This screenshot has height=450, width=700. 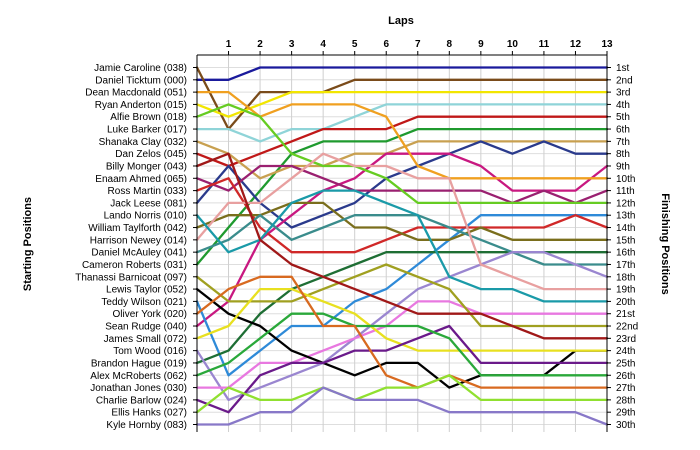 I want to click on starting-position-label: Thanassi Barnicoat (097), so click(x=131, y=277).